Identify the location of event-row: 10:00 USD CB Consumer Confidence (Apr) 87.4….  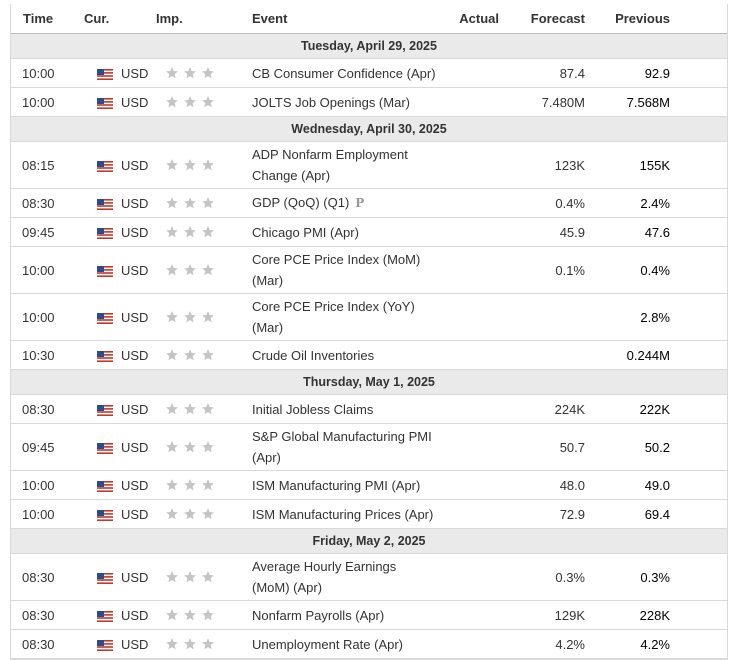
(369, 73).